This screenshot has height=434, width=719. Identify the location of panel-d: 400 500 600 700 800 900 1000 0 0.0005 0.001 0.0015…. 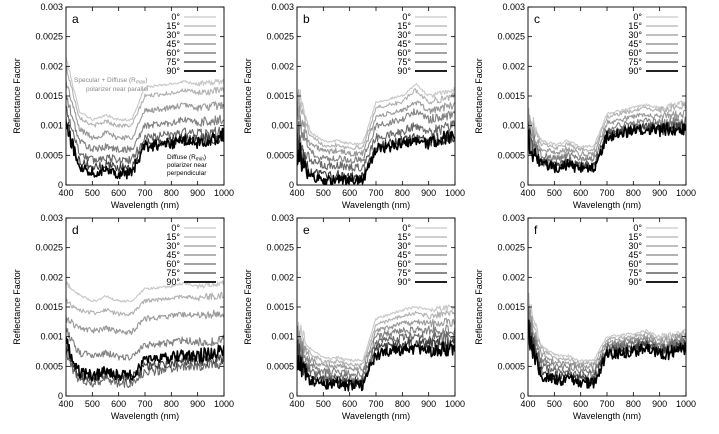
(123, 317).